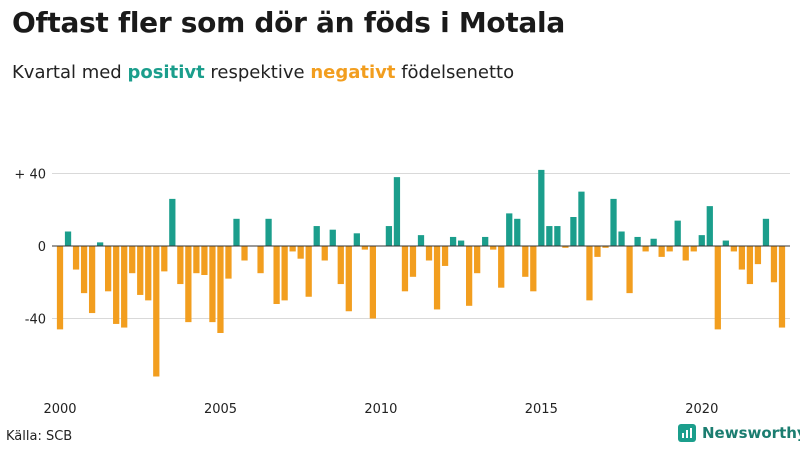 Image resolution: width=800 pixels, height=450 pixels. I want to click on y-tick-label: 0, so click(42, 247).